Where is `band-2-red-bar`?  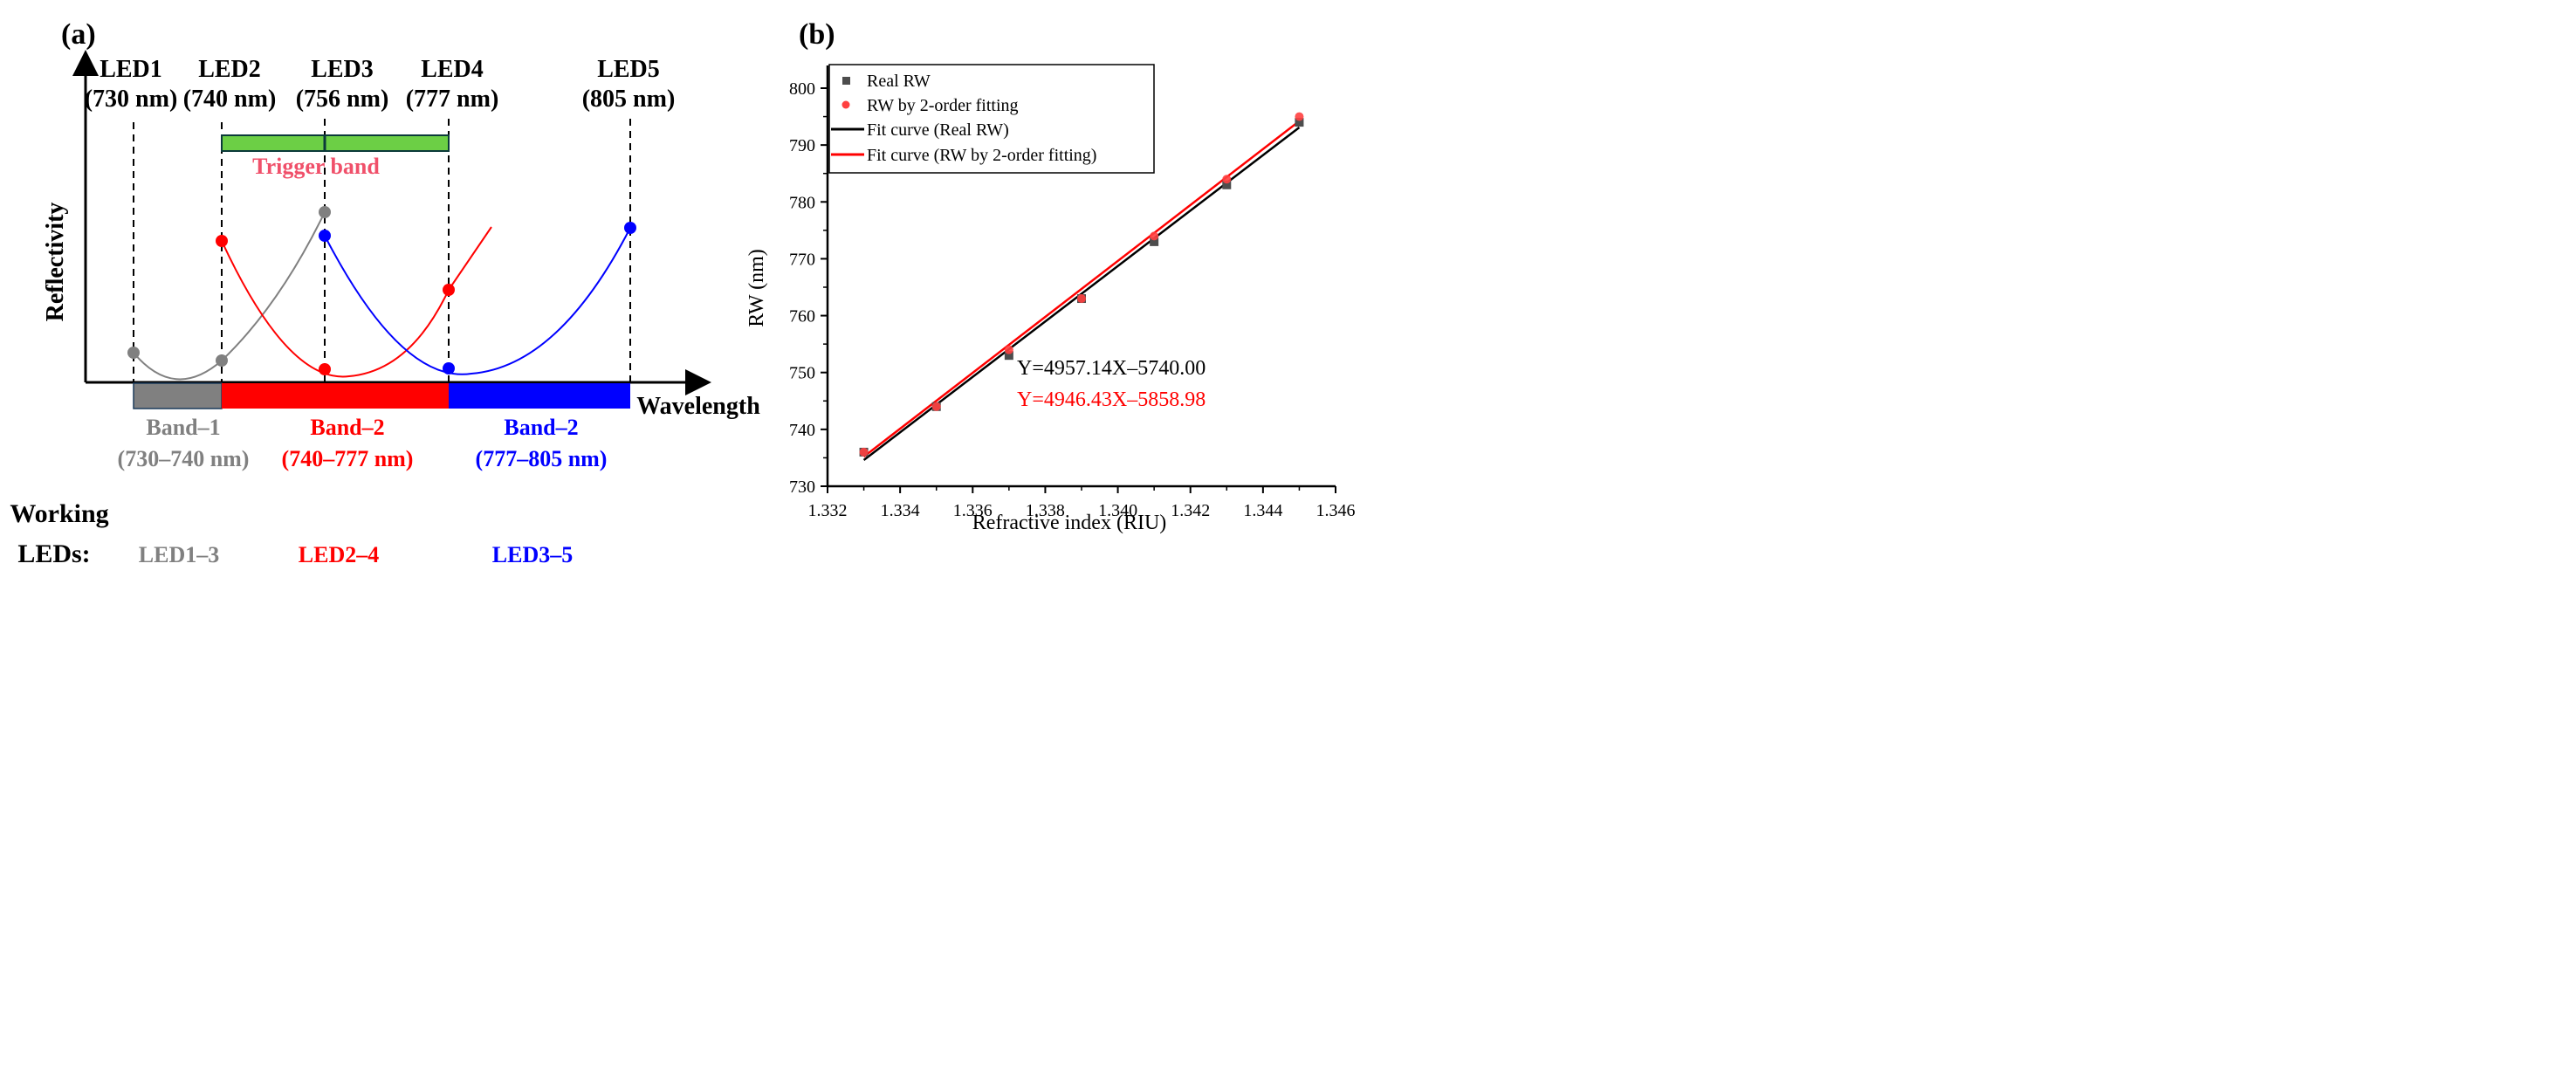 band-2-red-bar is located at coordinates (336, 396).